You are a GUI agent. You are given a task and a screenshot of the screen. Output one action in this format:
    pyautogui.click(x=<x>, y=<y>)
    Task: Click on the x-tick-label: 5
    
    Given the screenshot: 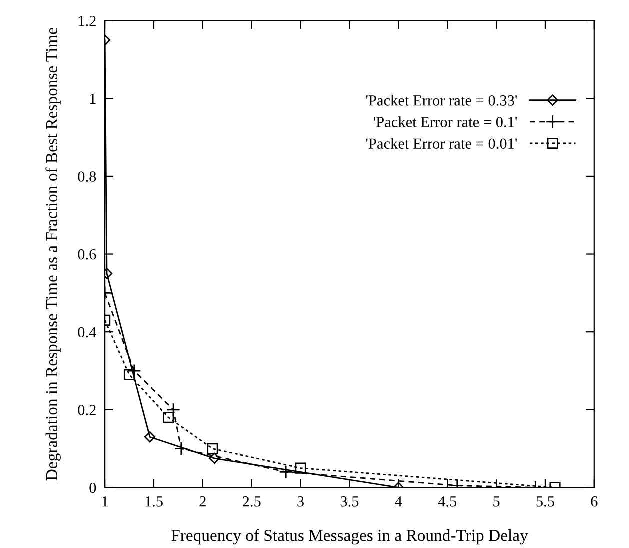 What is the action you would take?
    pyautogui.click(x=497, y=501)
    